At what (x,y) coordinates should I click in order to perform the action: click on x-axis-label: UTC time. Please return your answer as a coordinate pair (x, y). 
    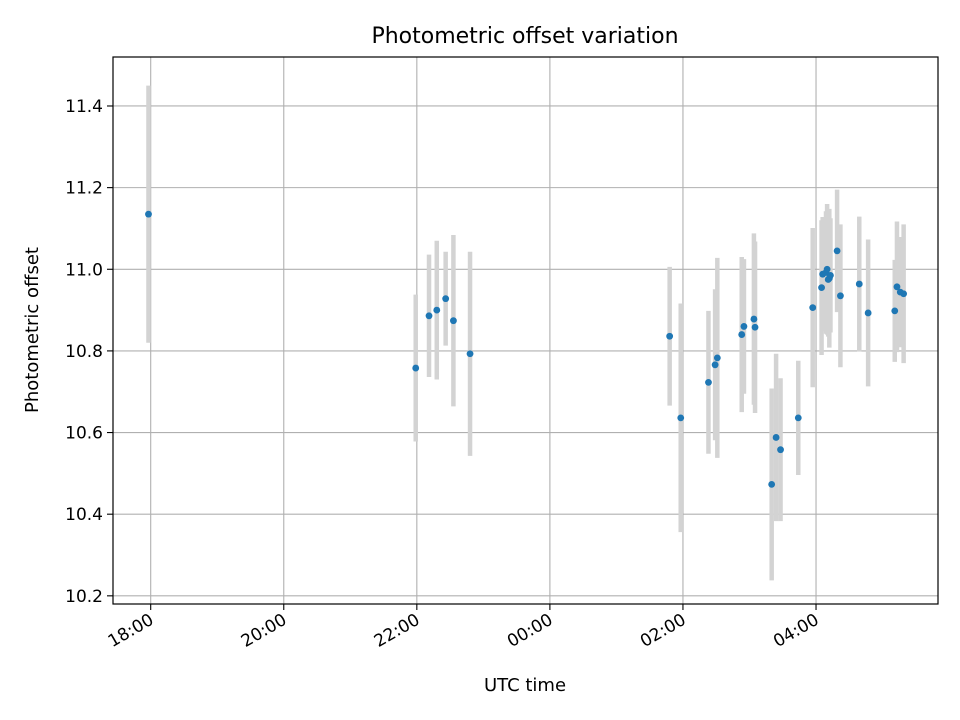
    Looking at the image, I should click on (525, 685).